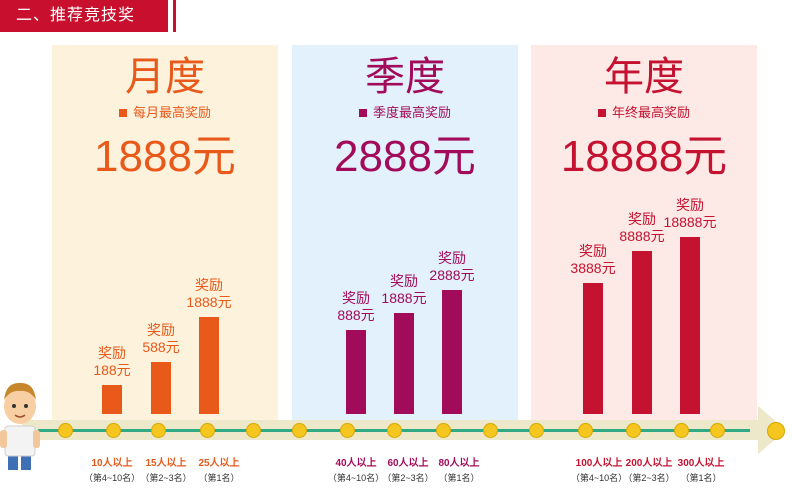  I want to click on header-accent-bar, so click(174, 16).